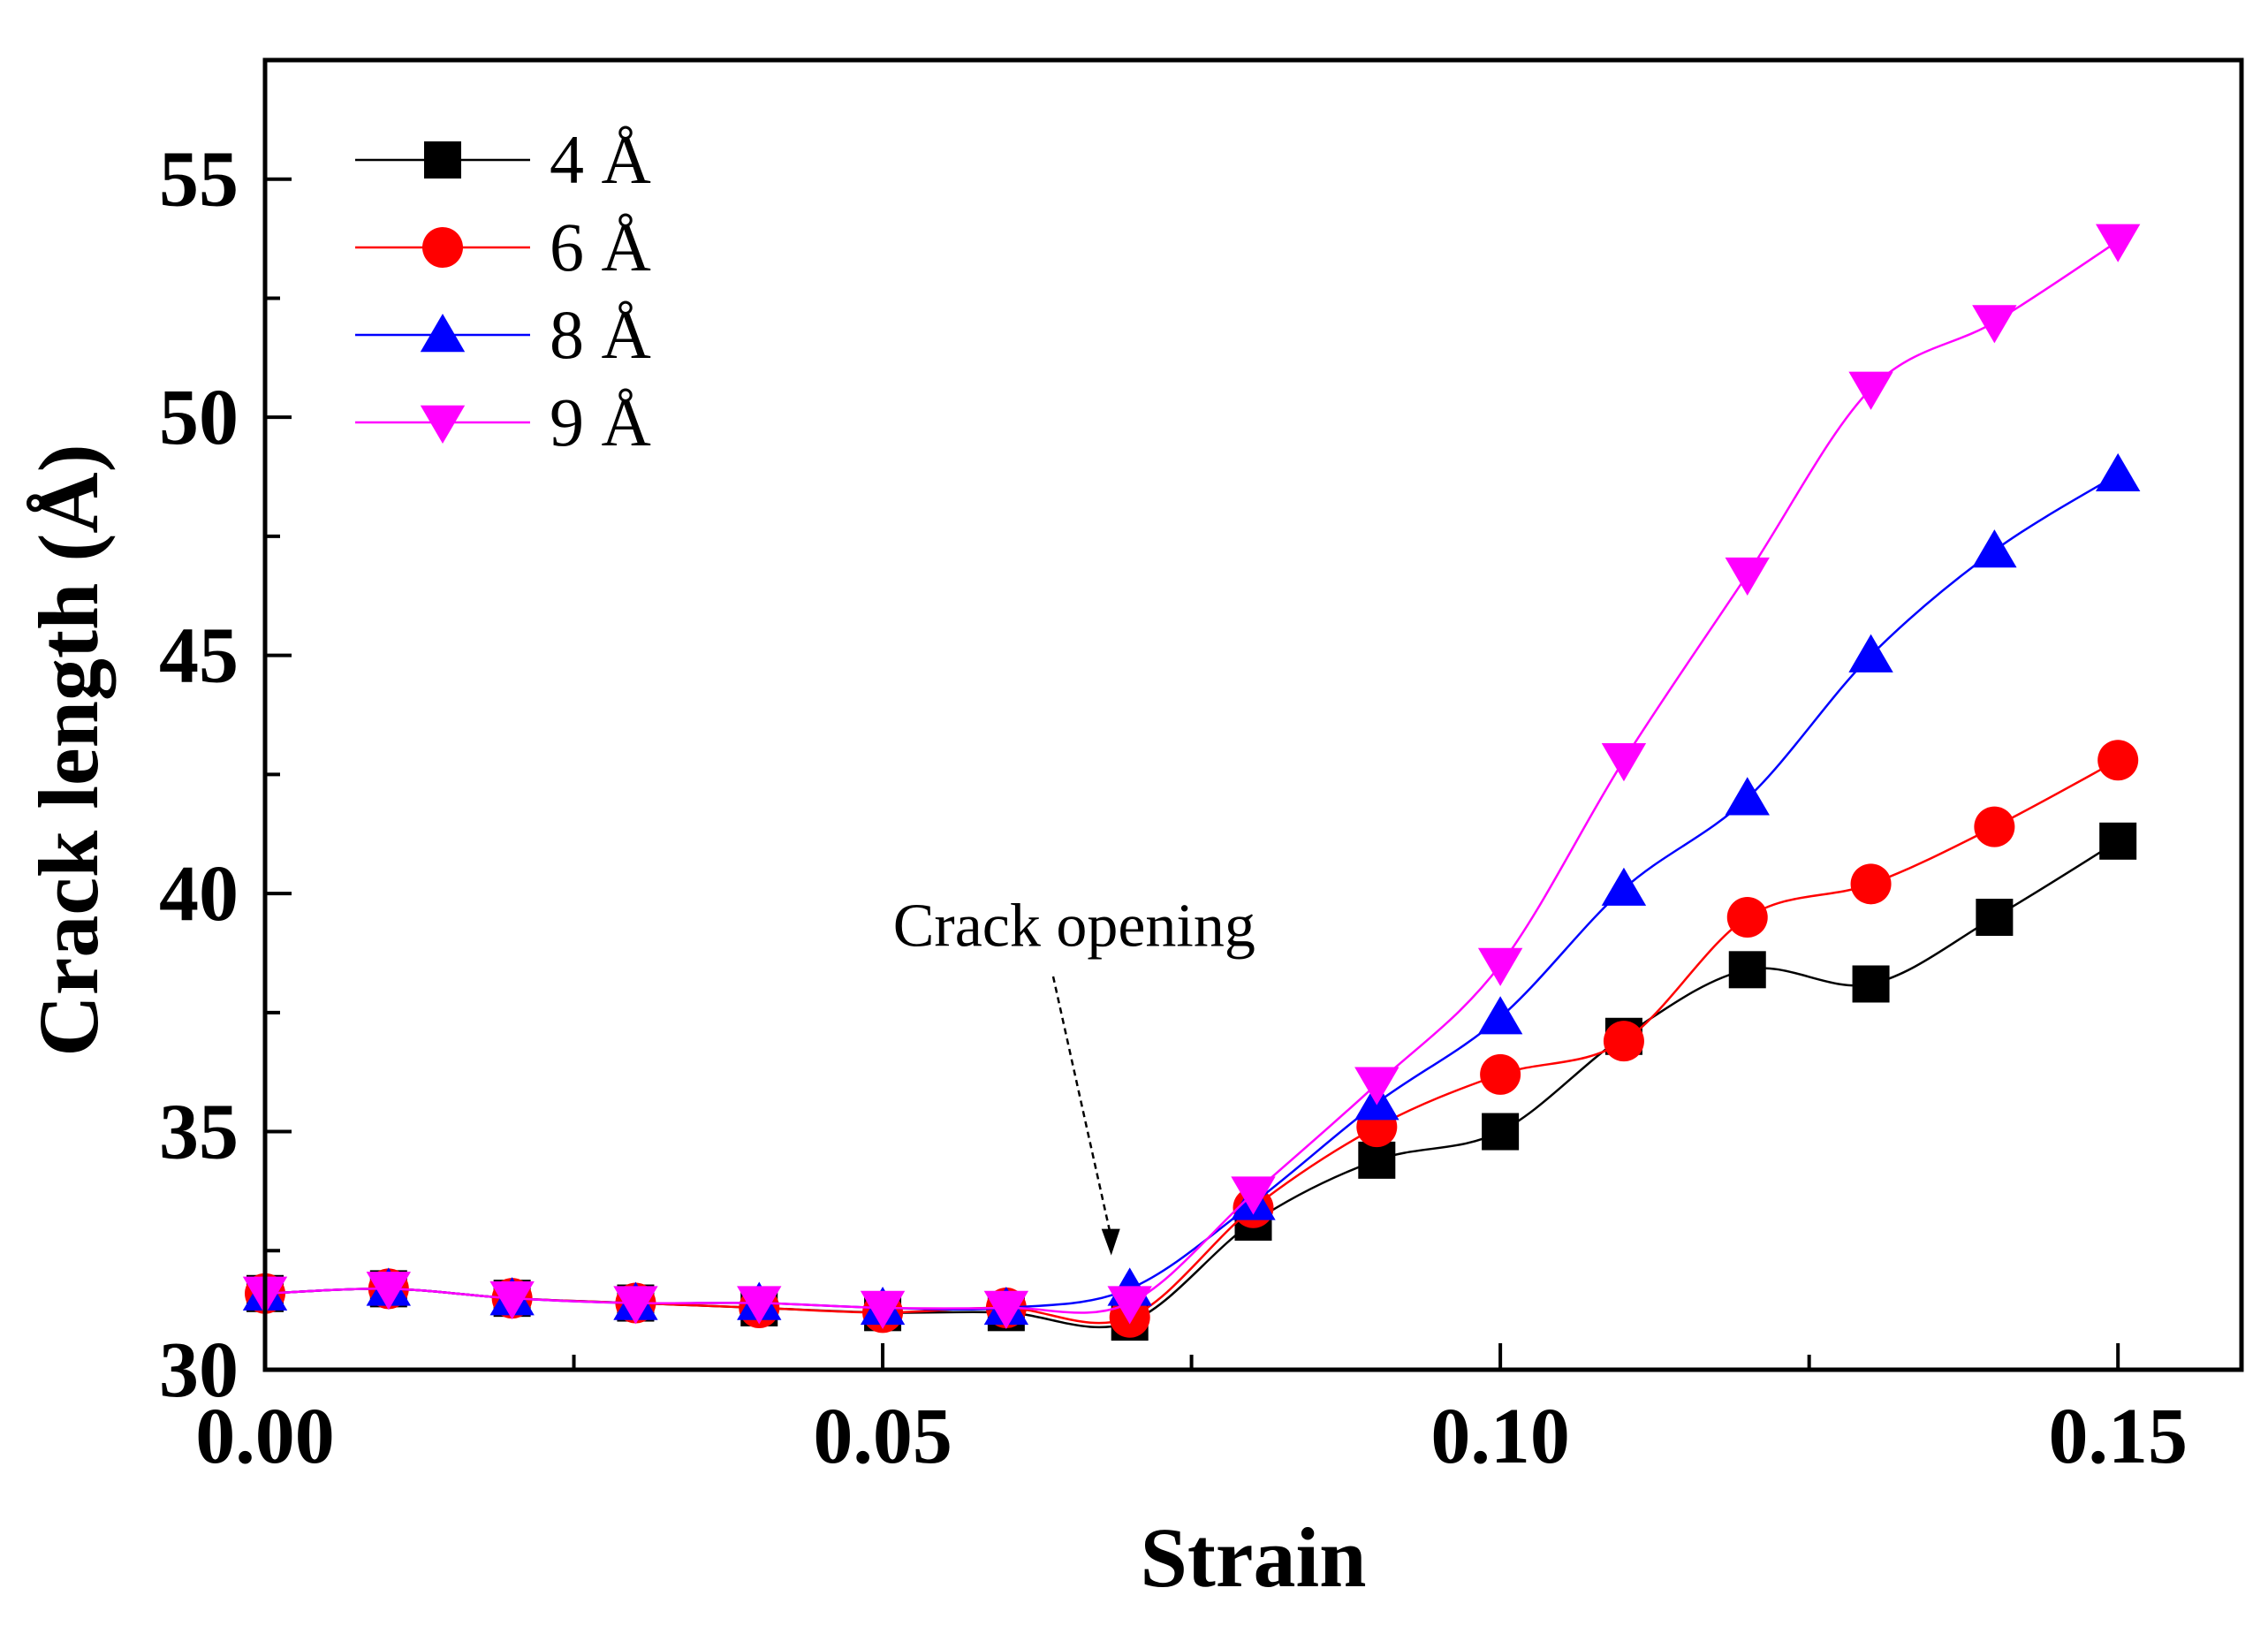 The height and width of the screenshot is (1626, 2268). What do you see at coordinates (1074, 926) in the screenshot?
I see `annotation-text: Crack opening` at bounding box center [1074, 926].